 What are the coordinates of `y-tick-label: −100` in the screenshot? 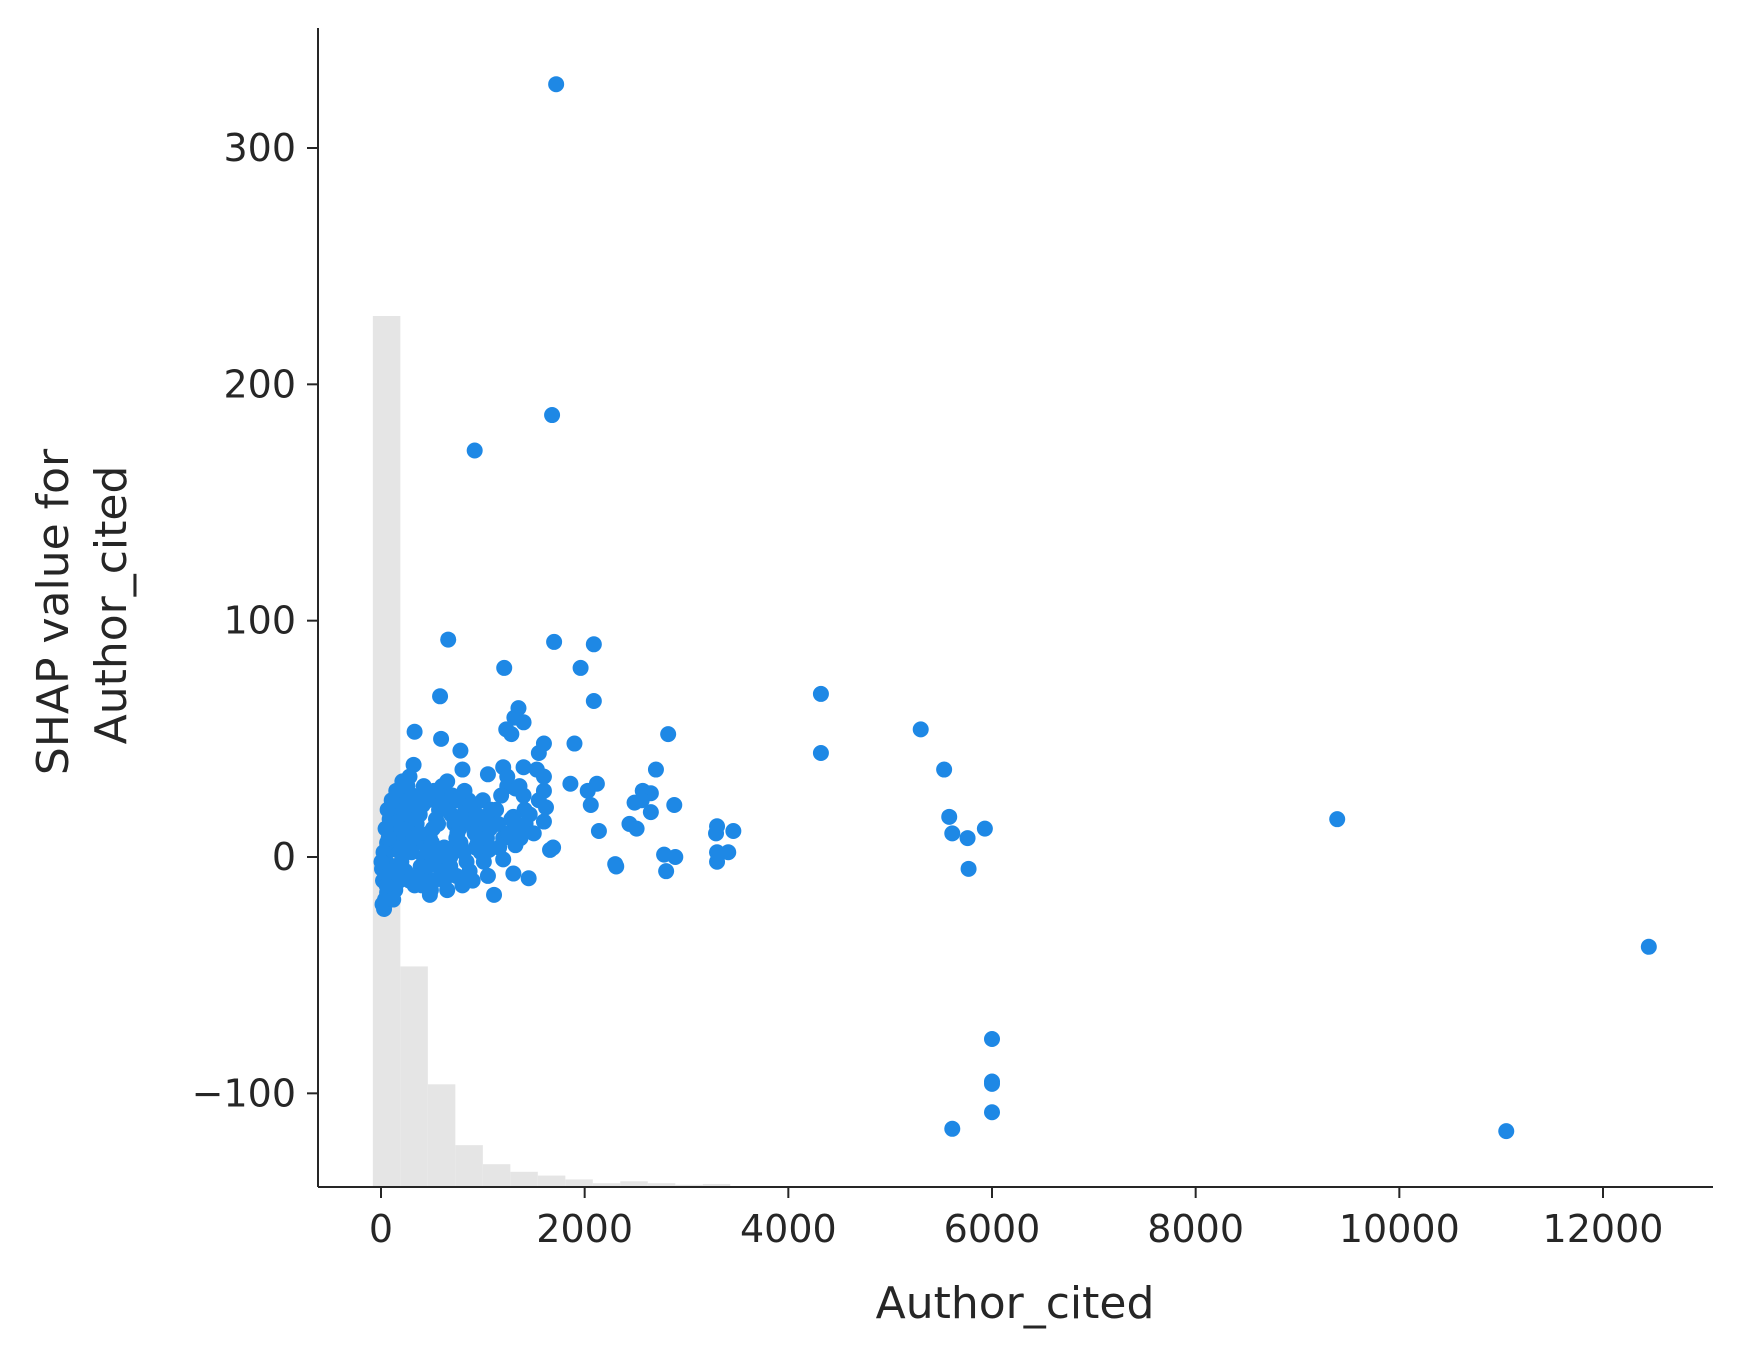 It's located at (244, 1093).